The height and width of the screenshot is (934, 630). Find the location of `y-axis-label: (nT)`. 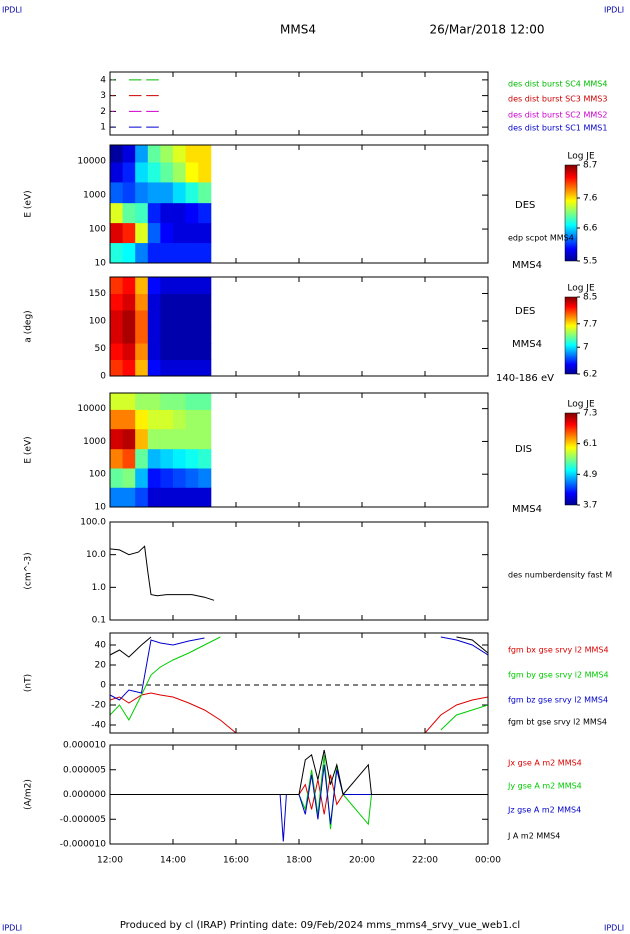

y-axis-label: (nT) is located at coordinates (29, 683).